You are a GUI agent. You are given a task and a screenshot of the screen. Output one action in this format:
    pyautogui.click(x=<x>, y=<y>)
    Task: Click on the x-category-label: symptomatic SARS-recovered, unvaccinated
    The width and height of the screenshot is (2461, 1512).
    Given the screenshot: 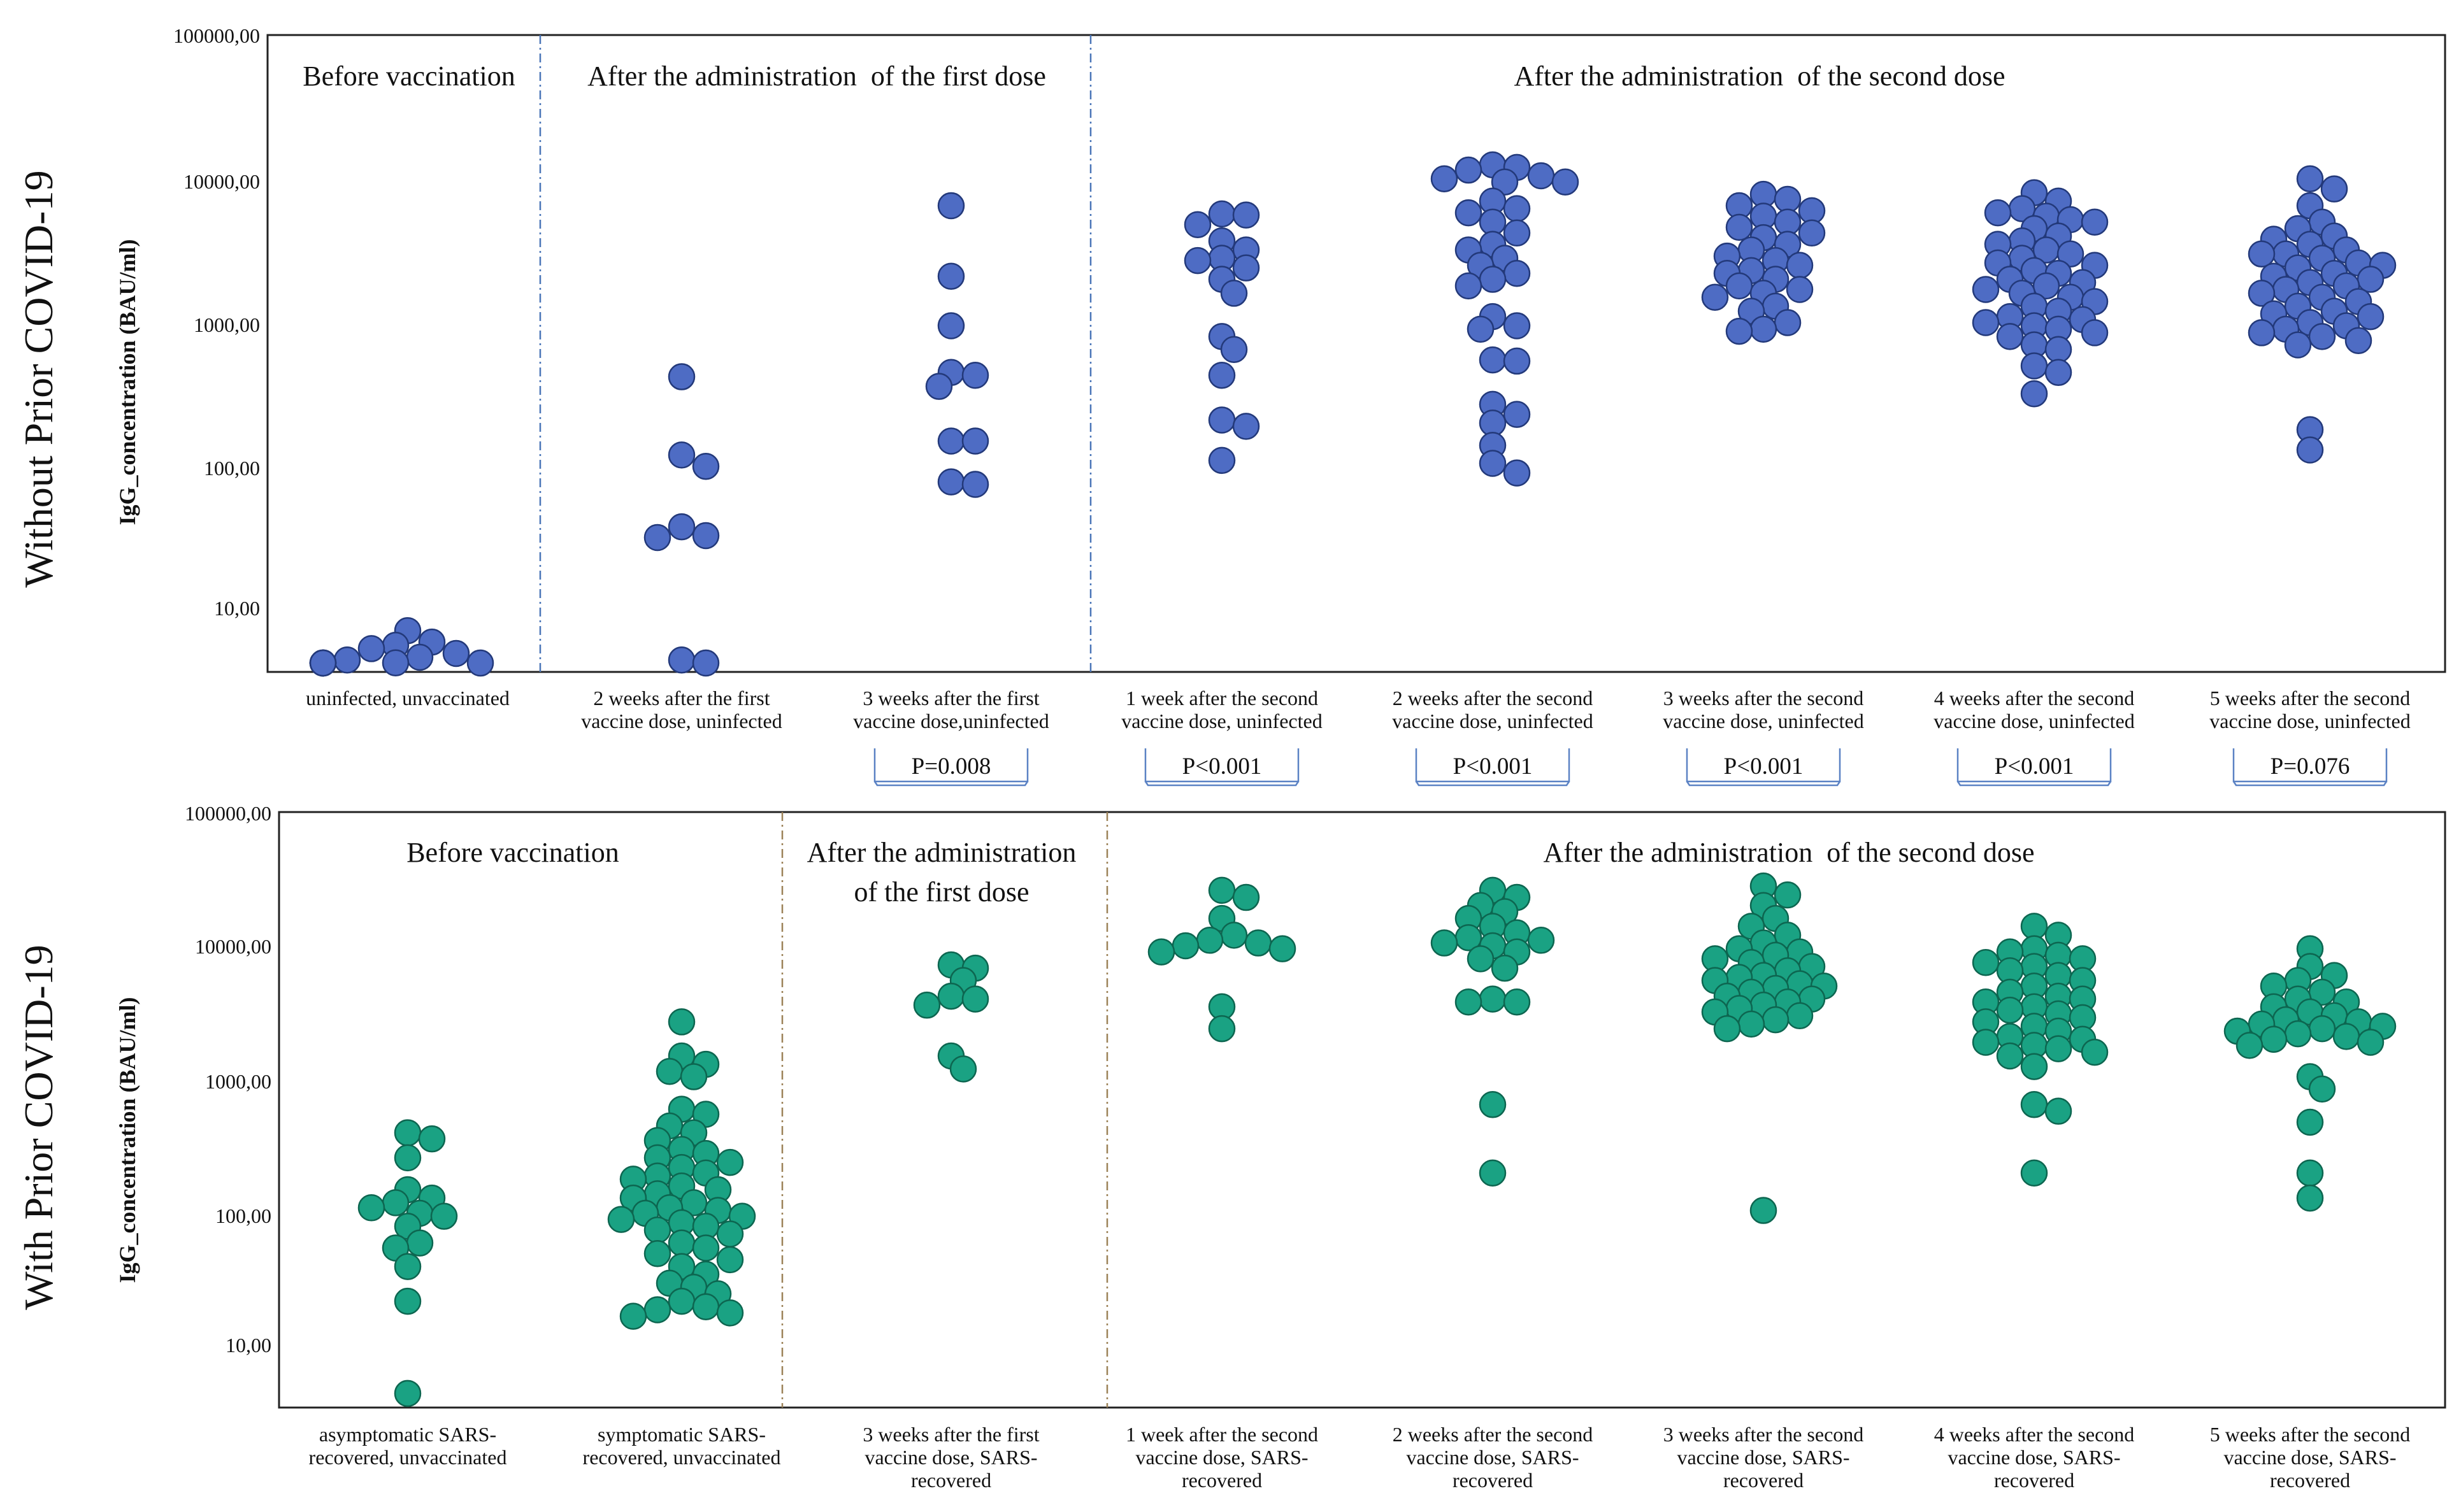 What is the action you would take?
    pyautogui.click(x=682, y=1446)
    